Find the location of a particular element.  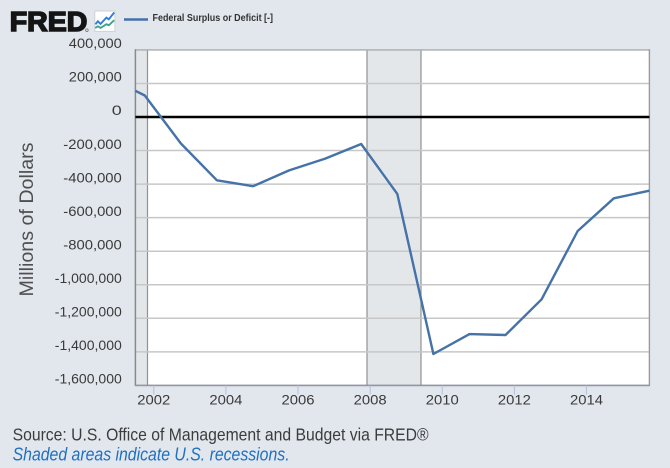

svg-text: 2006 is located at coordinates (298, 400).